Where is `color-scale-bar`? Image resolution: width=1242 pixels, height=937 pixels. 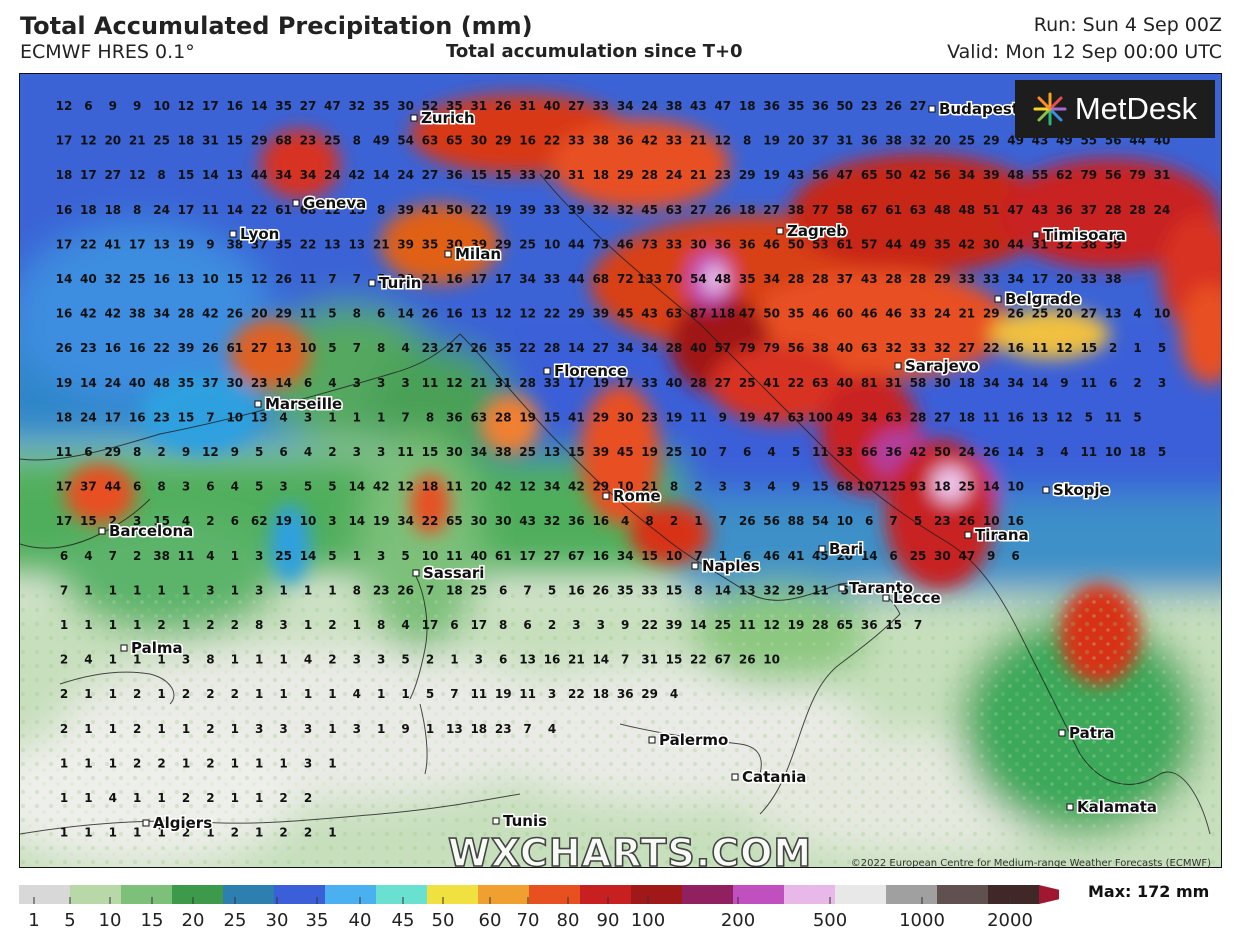
color-scale-bar is located at coordinates (539, 894).